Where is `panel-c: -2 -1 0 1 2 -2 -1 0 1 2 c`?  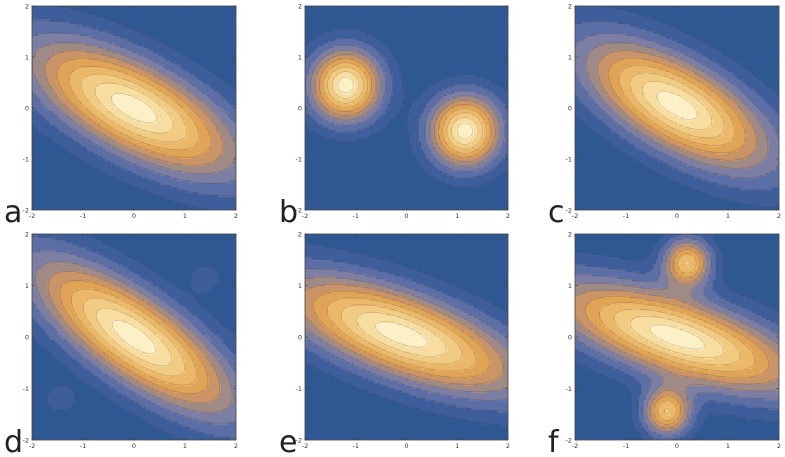
panel-c: -2 -1 0 1 2 -2 -1 0 1 2 c is located at coordinates (664, 116).